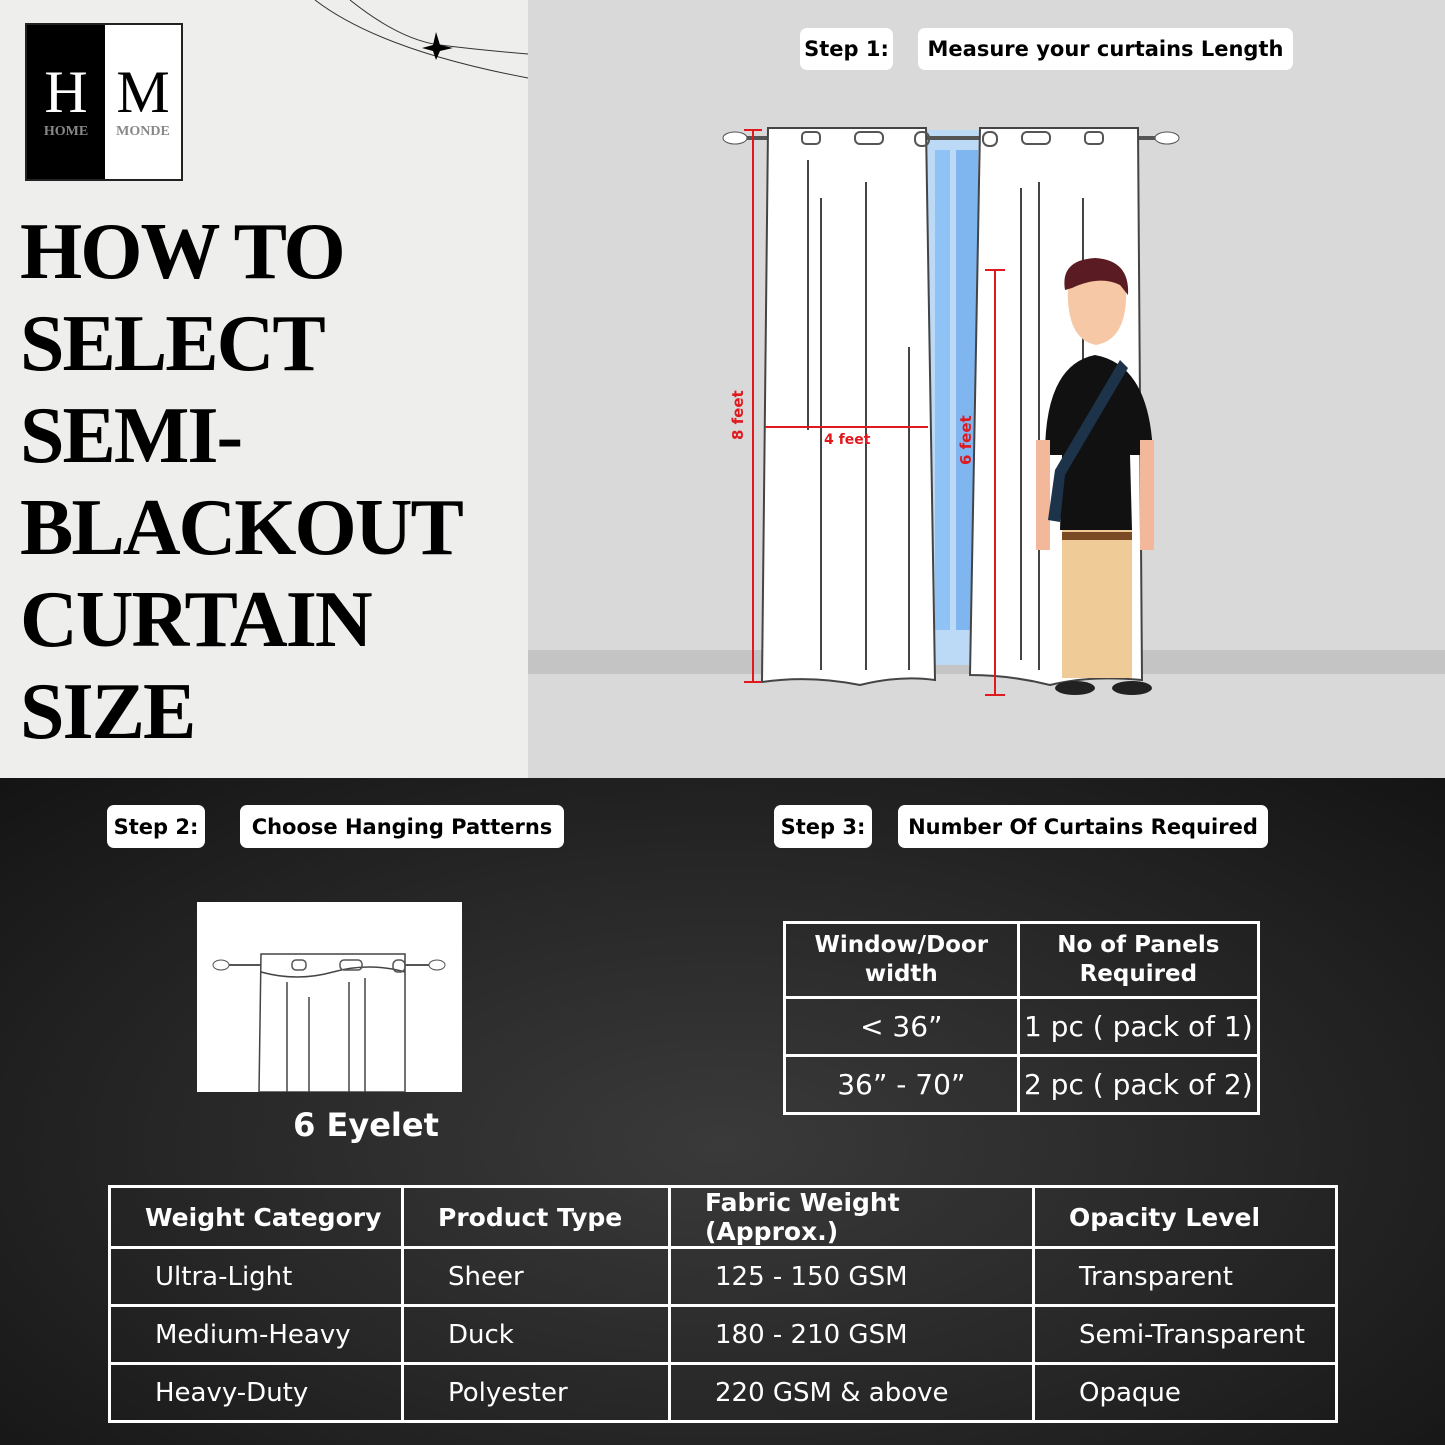 The image size is (1445, 1445). Describe the element at coordinates (329, 997) in the screenshot. I see `eyelet-pattern-image` at that location.